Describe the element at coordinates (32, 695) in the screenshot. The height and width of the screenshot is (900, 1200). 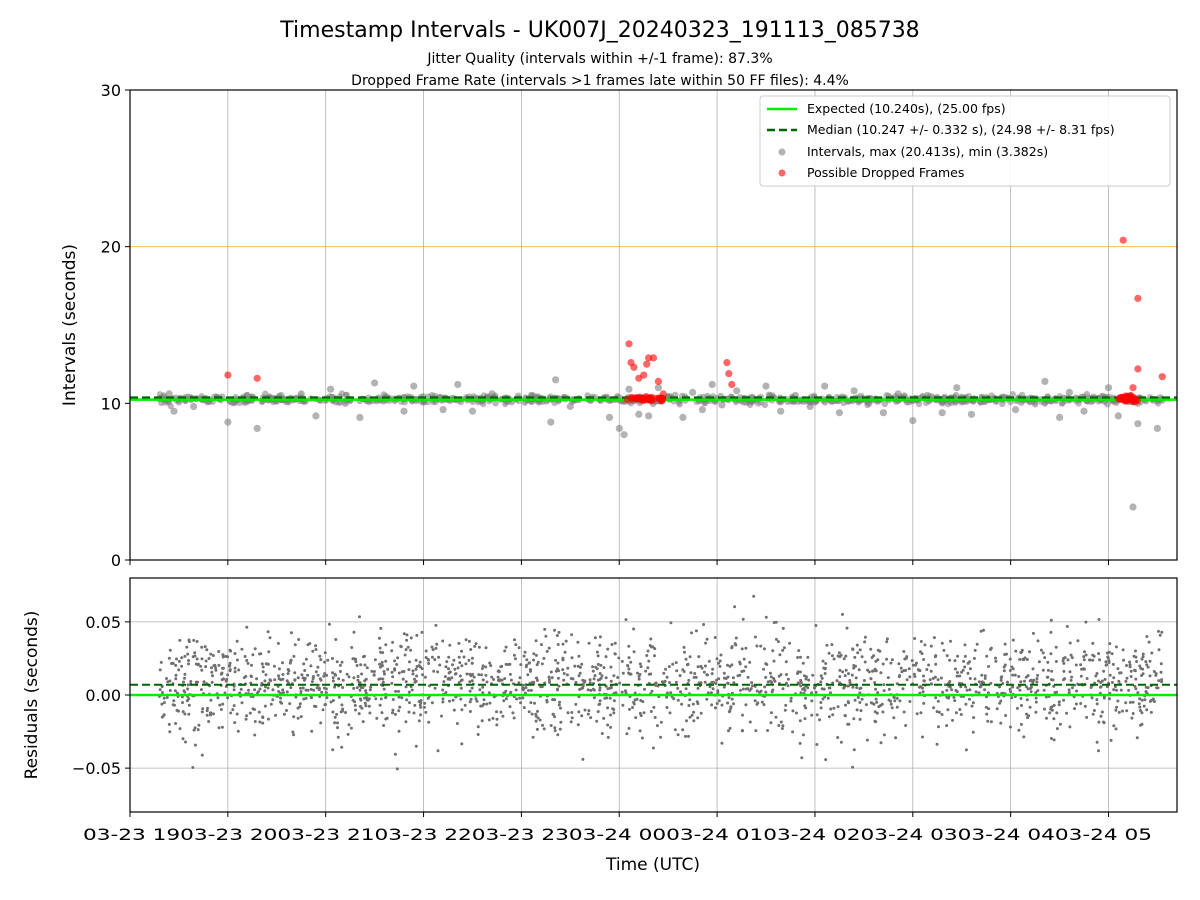
I see `residuals-ylabel: Residuals (seconds)` at that location.